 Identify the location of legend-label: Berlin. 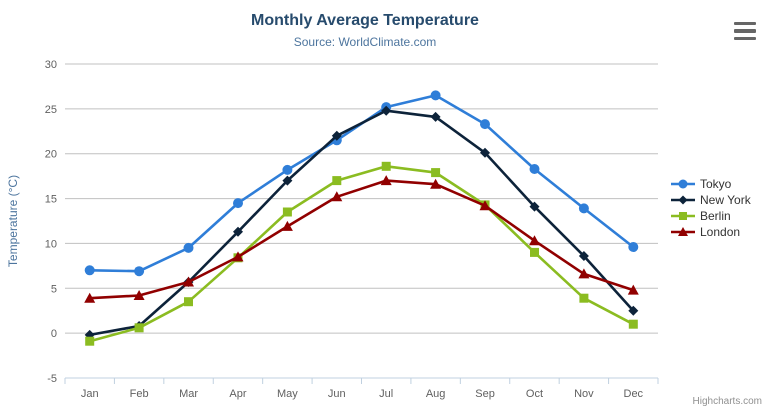
(715, 216).